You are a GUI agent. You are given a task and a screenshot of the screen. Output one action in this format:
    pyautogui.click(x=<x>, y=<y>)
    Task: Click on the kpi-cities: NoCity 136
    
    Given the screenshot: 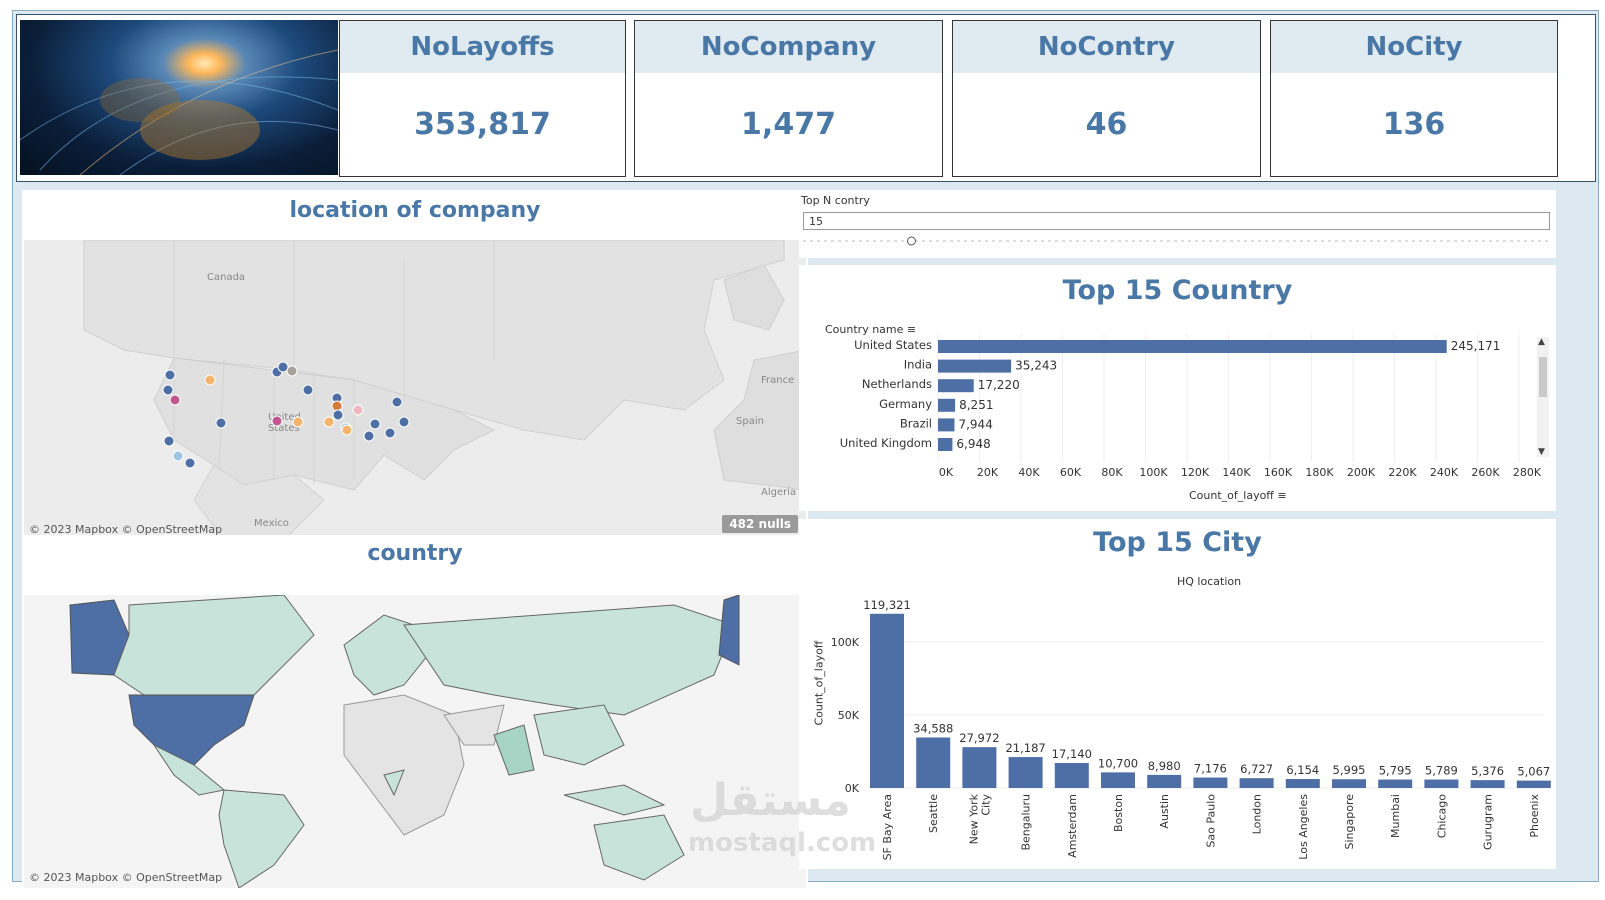 What is the action you would take?
    pyautogui.click(x=1414, y=98)
    